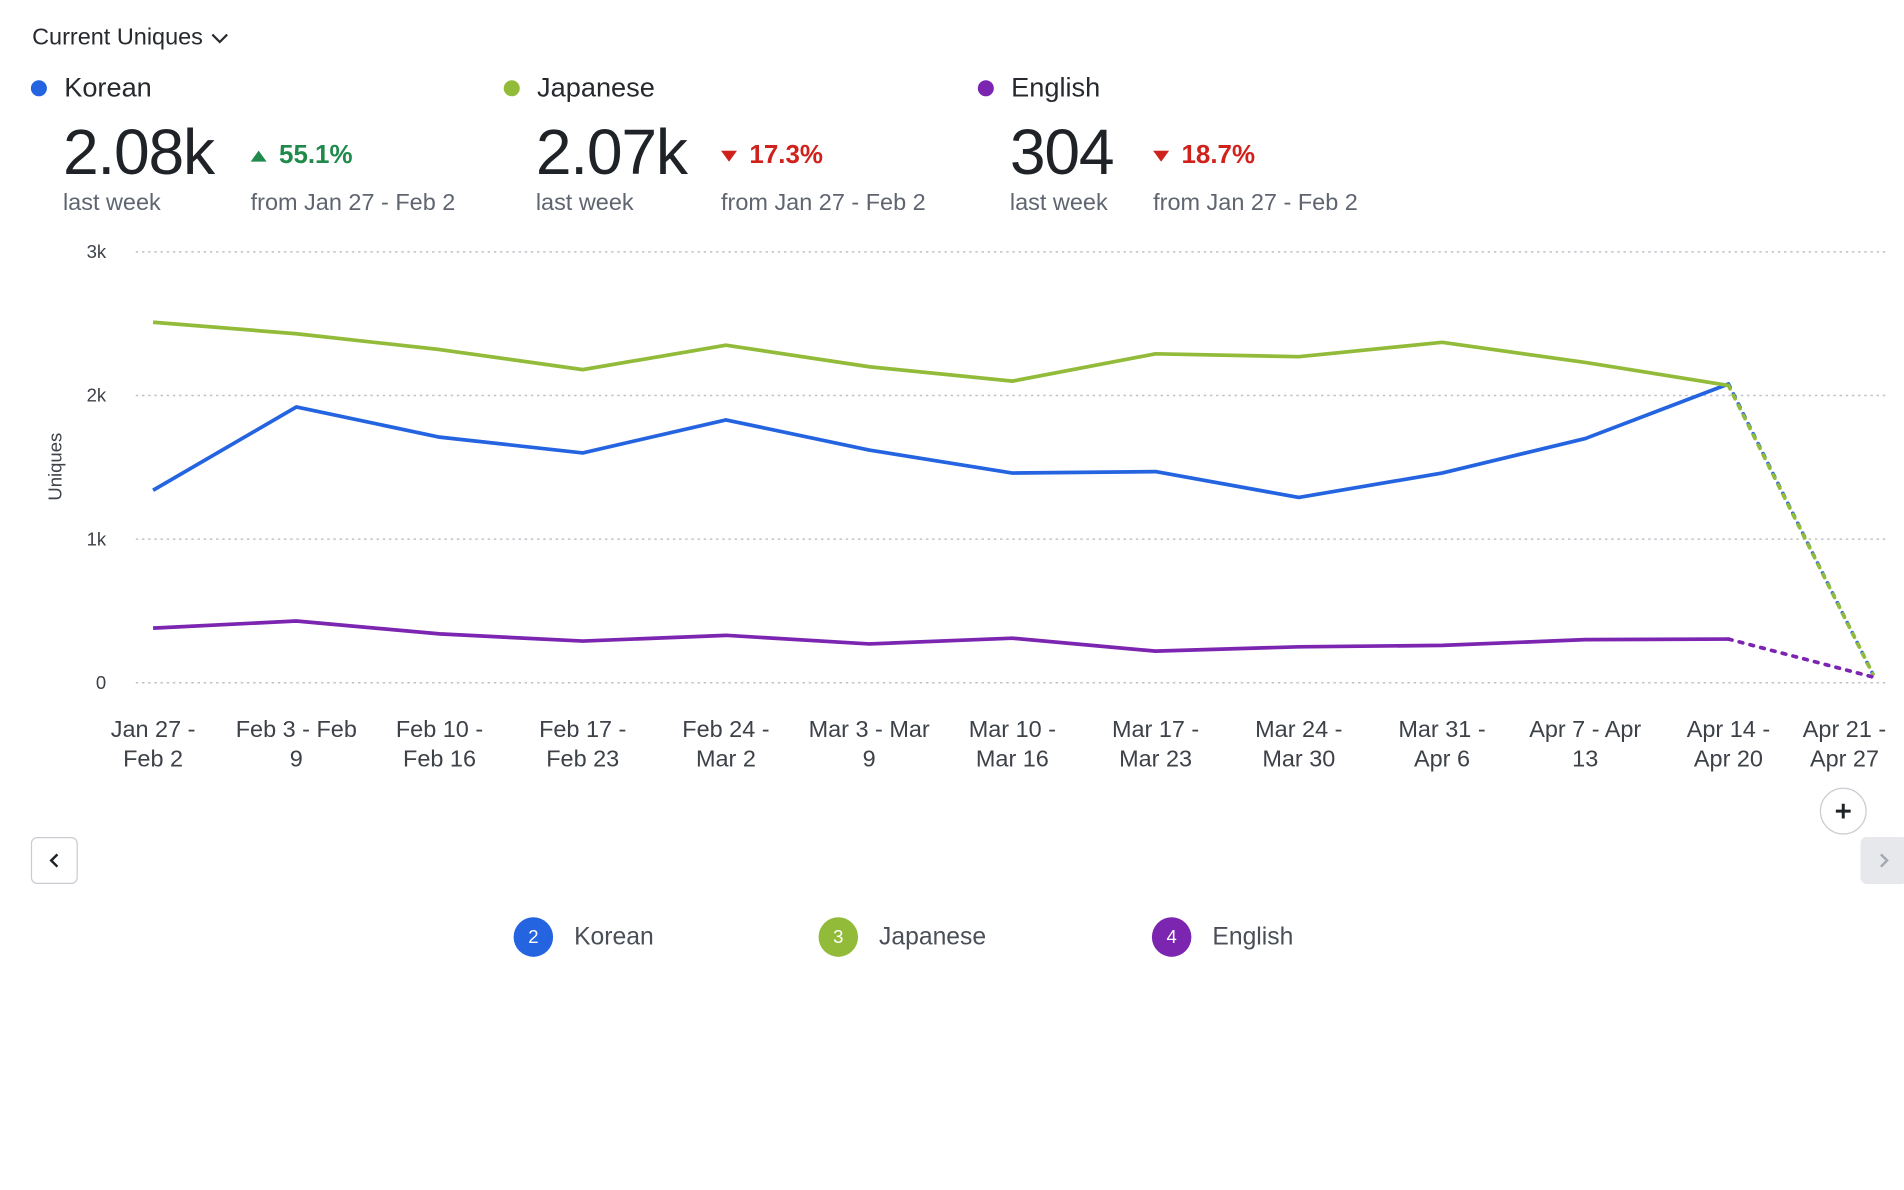 The height and width of the screenshot is (1190, 1904). What do you see at coordinates (220, 38) in the screenshot?
I see `chevron-down-icon` at bounding box center [220, 38].